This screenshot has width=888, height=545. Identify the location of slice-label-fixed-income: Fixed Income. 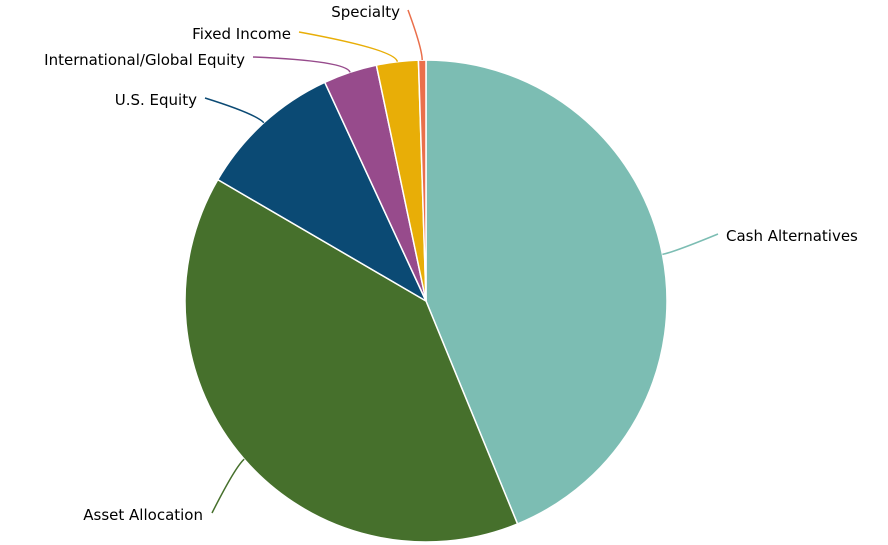
(241, 34).